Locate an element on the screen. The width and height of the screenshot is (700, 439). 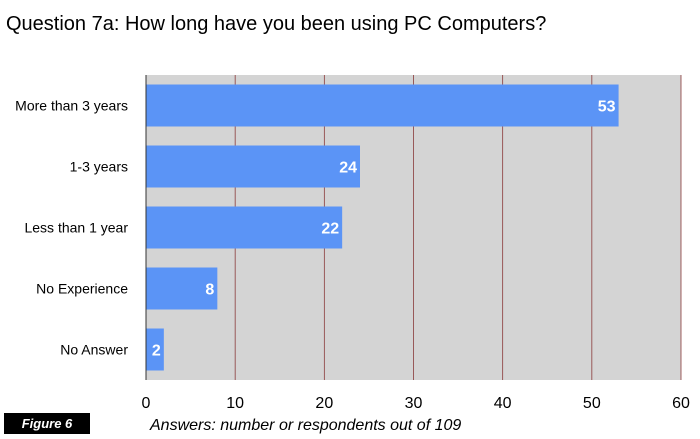
x-tick-label: 60 is located at coordinates (681, 403).